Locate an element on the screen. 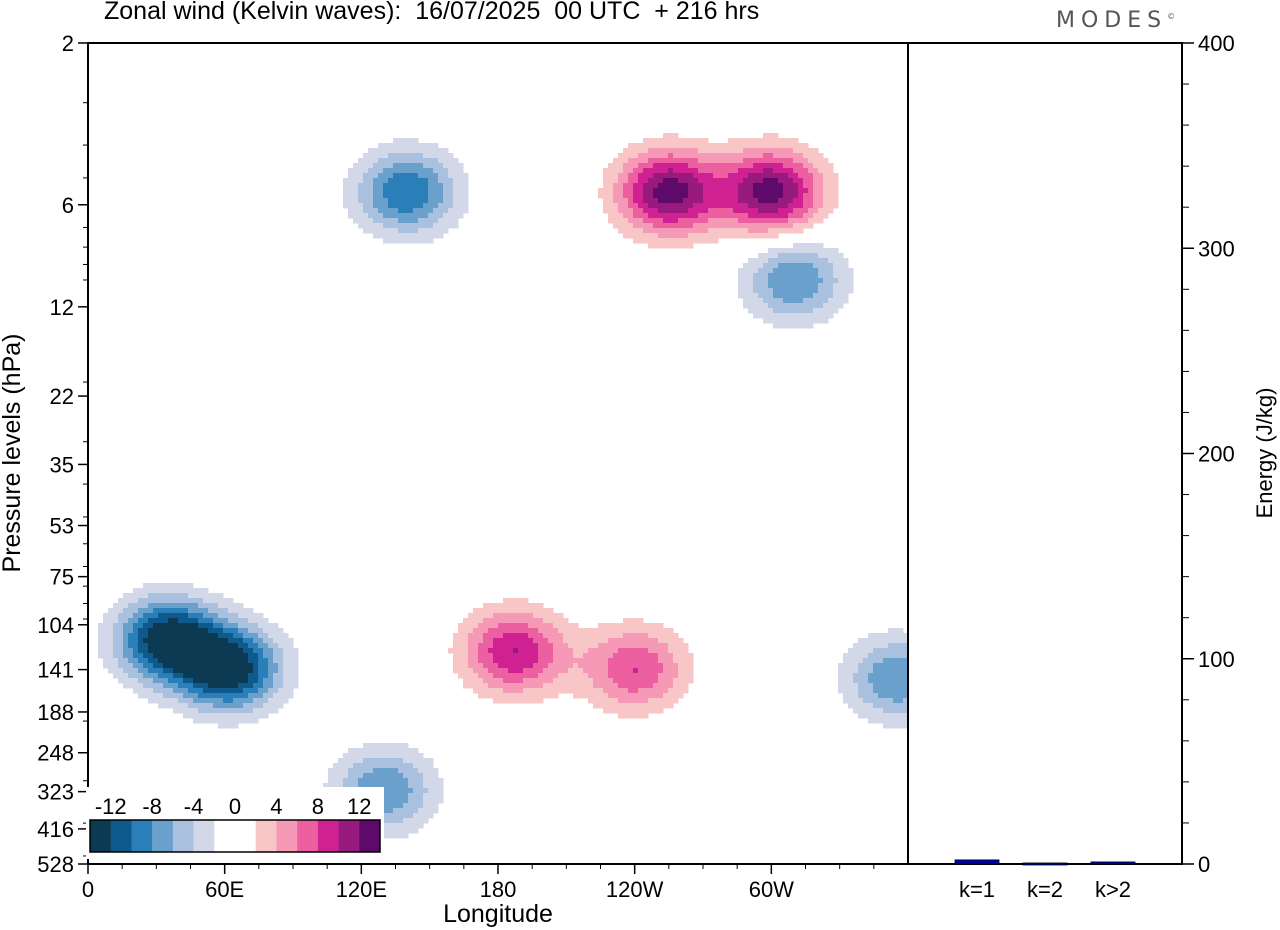 The height and width of the screenshot is (930, 1280). energy-axis: 0 100 200 300 400 is located at coordinates (1208, 454).